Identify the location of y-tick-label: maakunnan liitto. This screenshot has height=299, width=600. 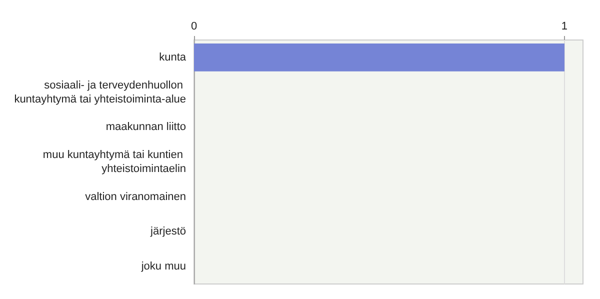
(146, 127).